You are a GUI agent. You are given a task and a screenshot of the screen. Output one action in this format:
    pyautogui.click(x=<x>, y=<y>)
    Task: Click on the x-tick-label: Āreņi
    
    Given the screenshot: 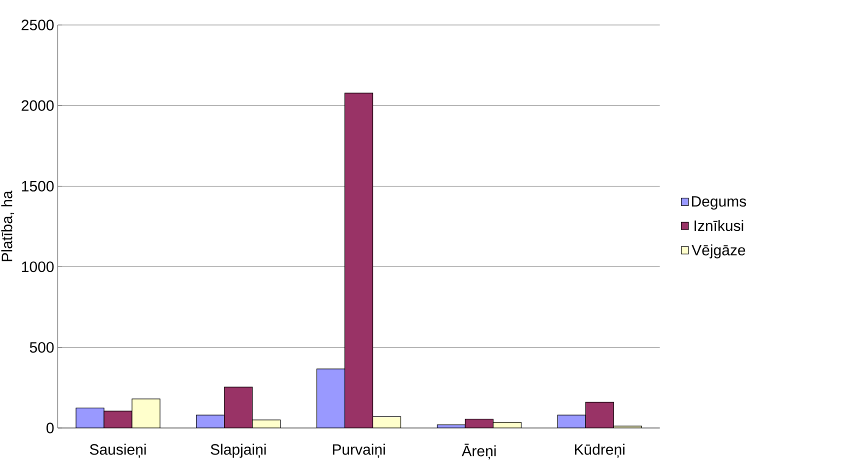 What is the action you would take?
    pyautogui.click(x=479, y=452)
    